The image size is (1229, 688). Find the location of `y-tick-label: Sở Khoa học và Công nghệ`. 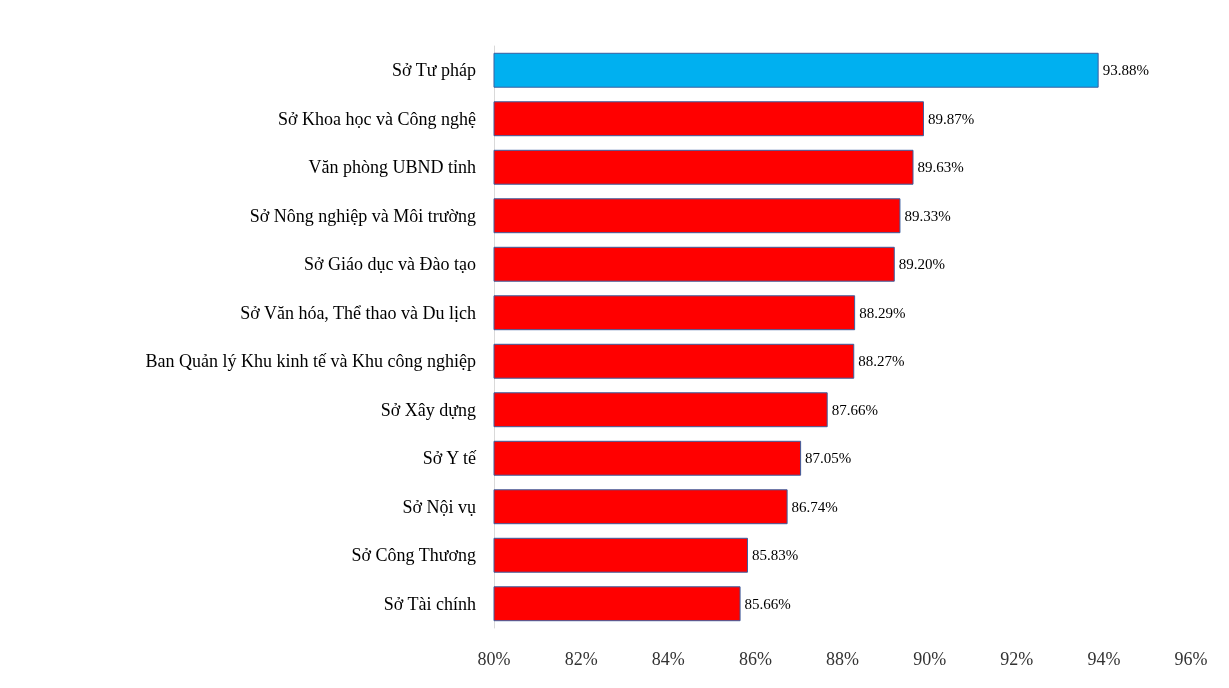

y-tick-label: Sở Khoa học và Công nghệ is located at coordinates (377, 118).